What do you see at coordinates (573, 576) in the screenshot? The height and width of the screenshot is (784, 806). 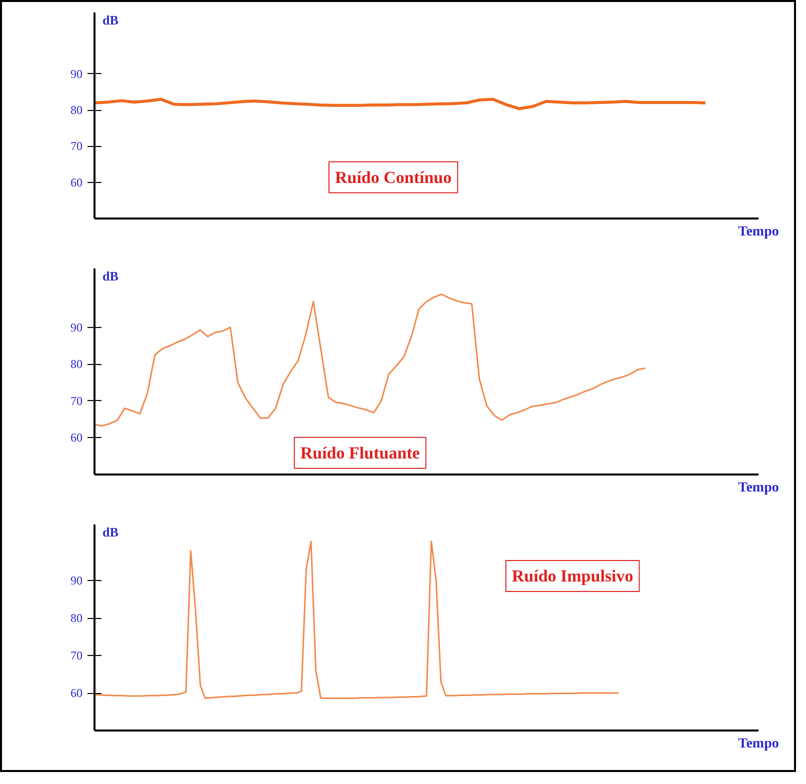 I see `annotation: Ruído Impulsivo` at bounding box center [573, 576].